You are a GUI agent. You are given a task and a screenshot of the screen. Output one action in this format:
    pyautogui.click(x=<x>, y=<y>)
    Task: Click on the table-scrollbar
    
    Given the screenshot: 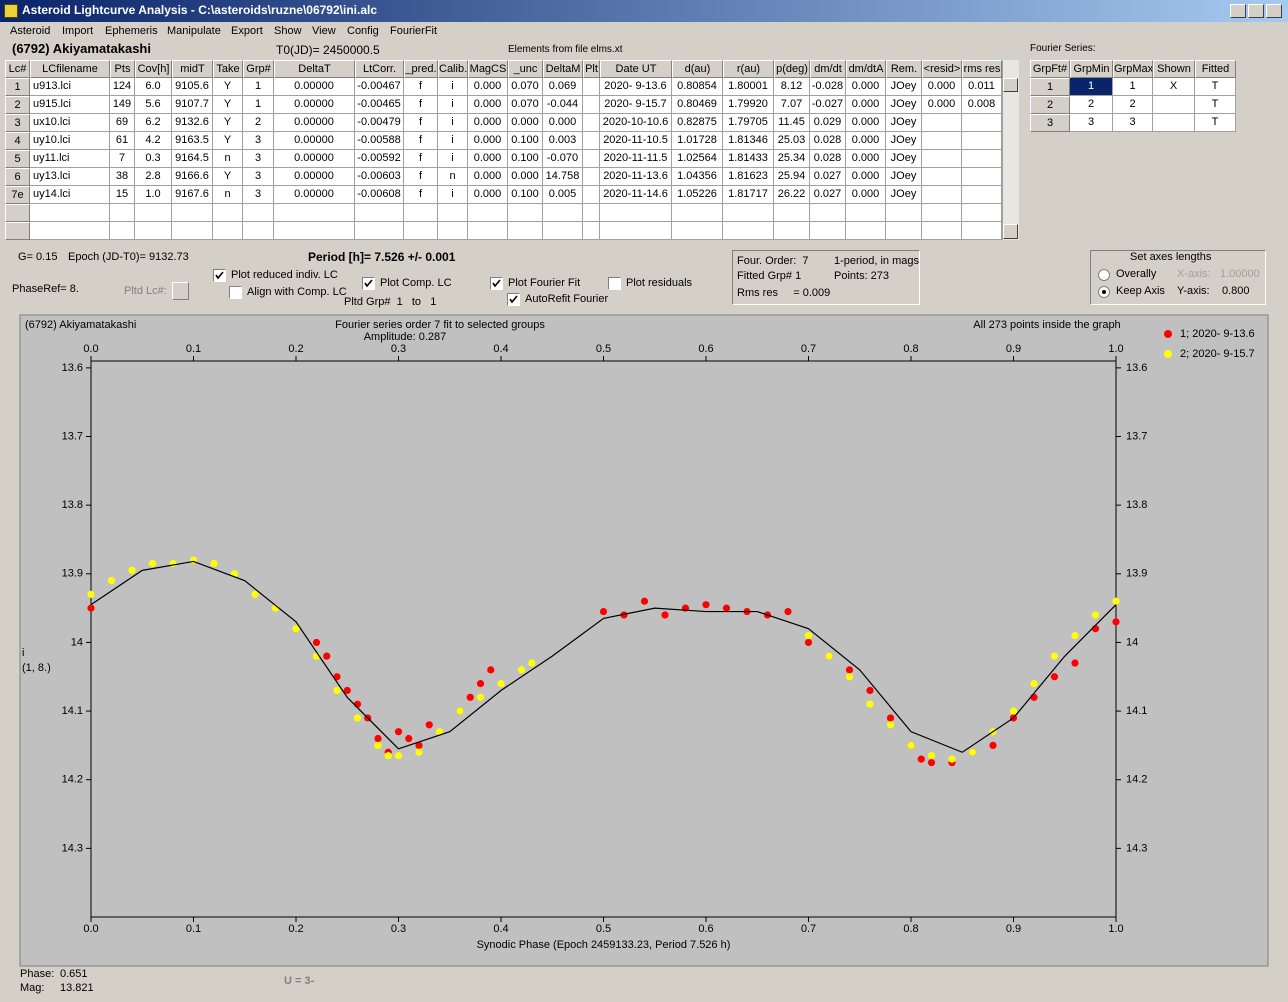 What is the action you would take?
    pyautogui.click(x=1010, y=150)
    